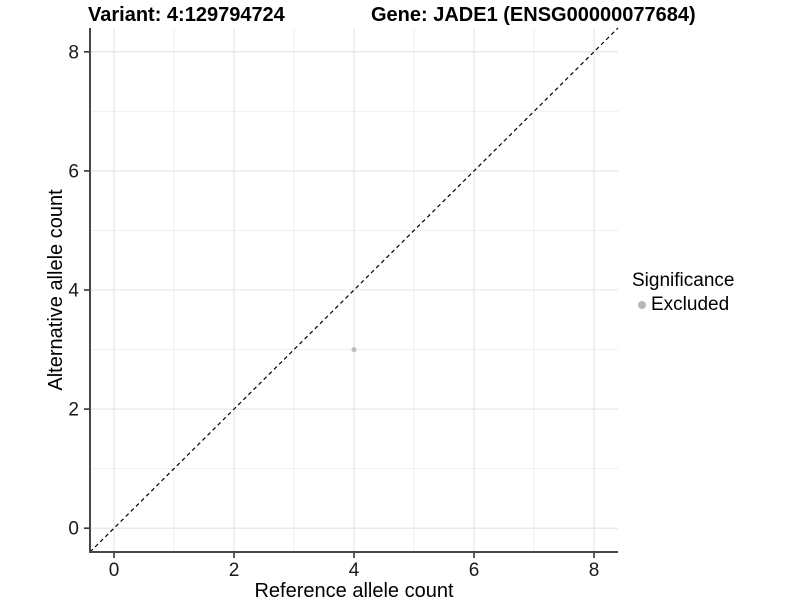 Image resolution: width=800 pixels, height=600 pixels. What do you see at coordinates (73, 52) in the screenshot?
I see `y-tick-label: 8` at bounding box center [73, 52].